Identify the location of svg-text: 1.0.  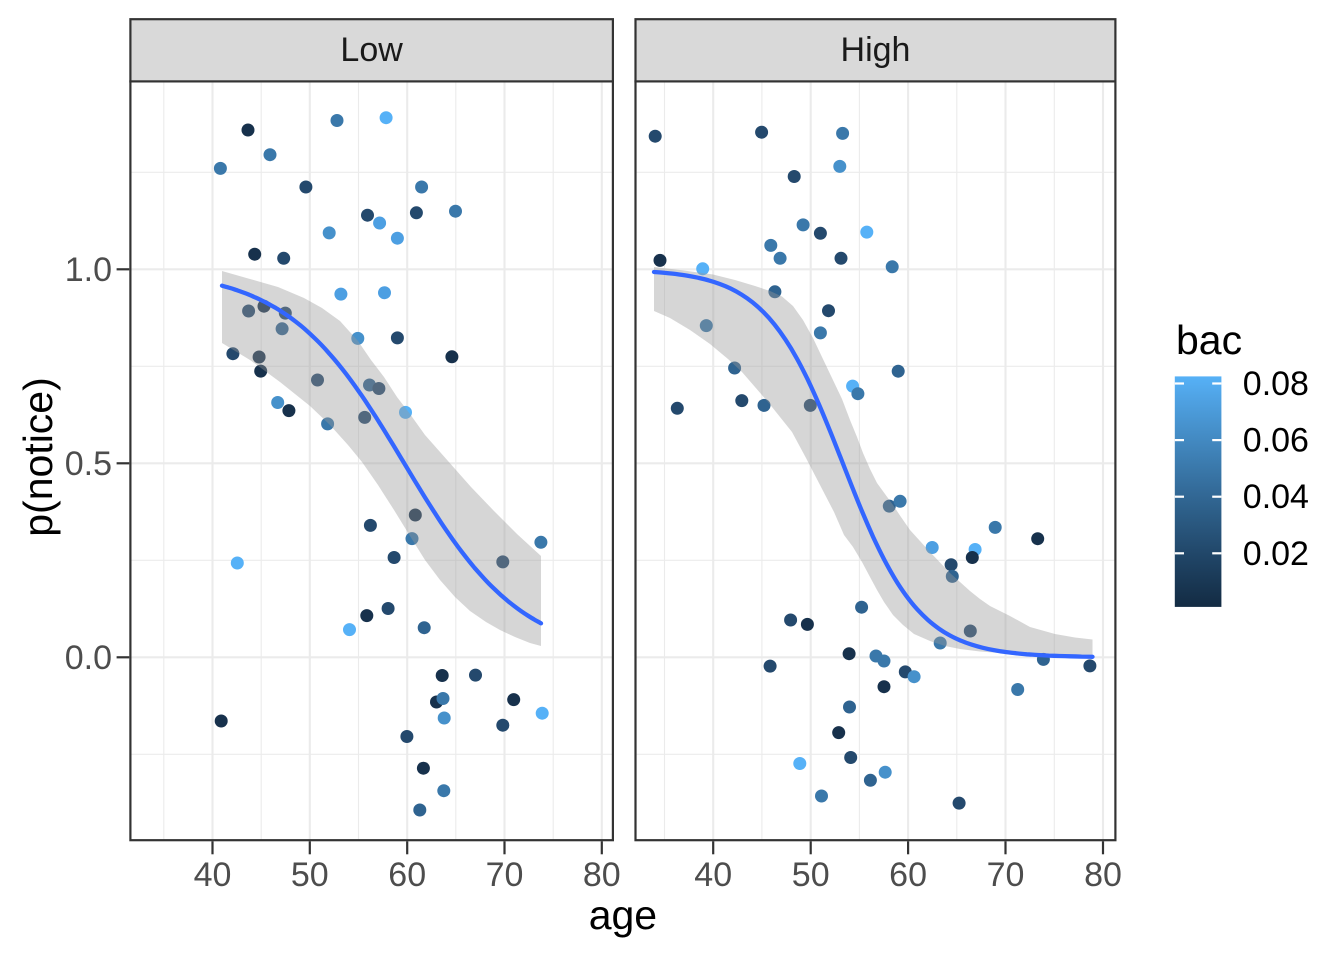
(88, 270).